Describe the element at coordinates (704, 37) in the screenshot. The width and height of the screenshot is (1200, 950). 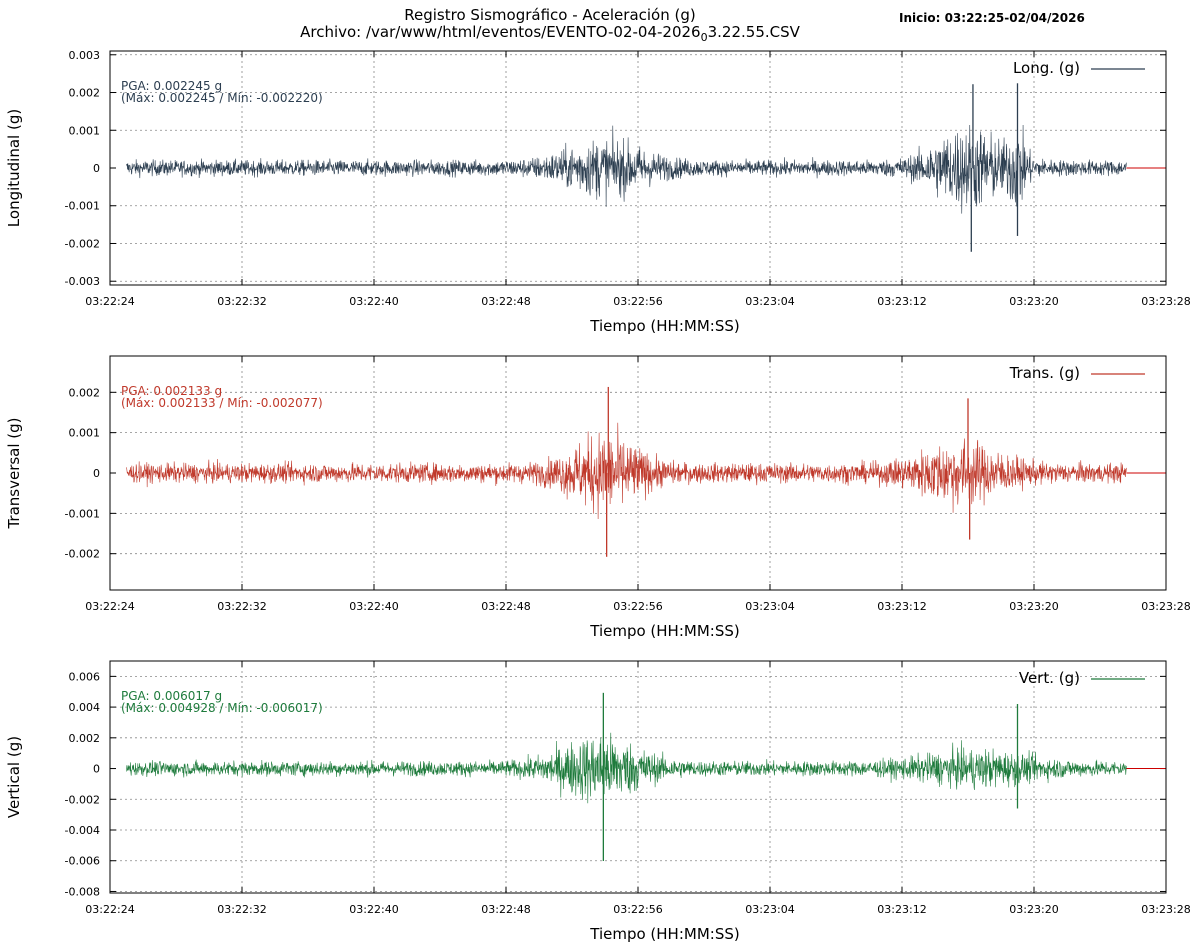
I see `file-path-subscript: 0` at that location.